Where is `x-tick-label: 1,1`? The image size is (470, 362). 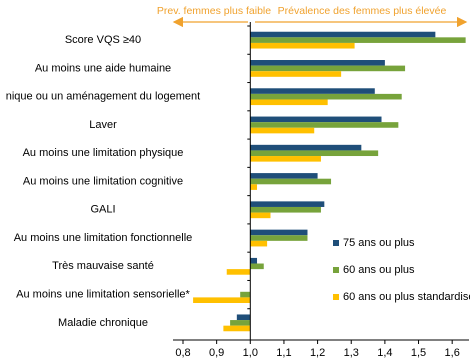 x-tick-label: 1,1 is located at coordinates (283, 353).